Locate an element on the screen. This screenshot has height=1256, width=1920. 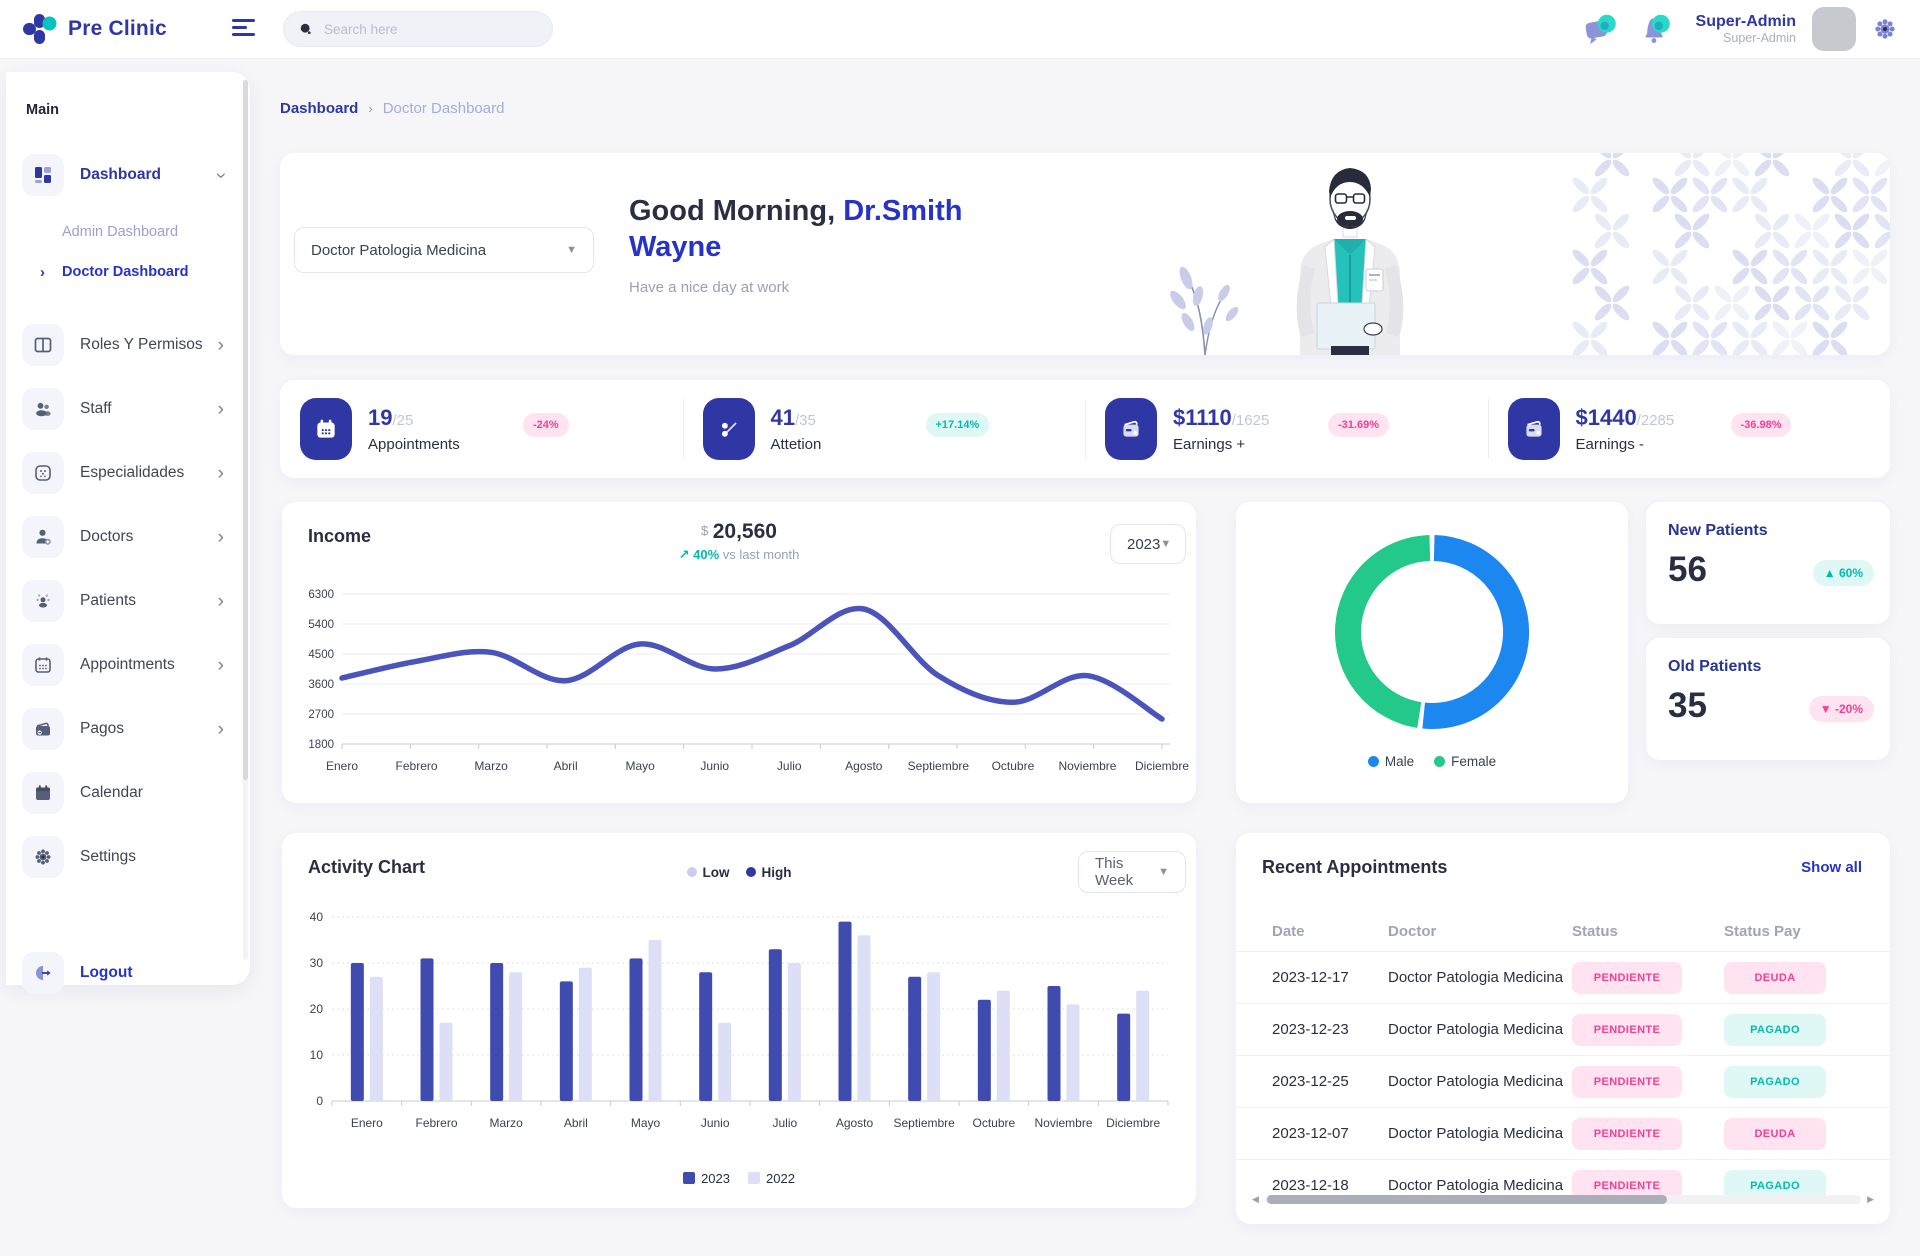
stat-label: Earnings - is located at coordinates (1609, 444).